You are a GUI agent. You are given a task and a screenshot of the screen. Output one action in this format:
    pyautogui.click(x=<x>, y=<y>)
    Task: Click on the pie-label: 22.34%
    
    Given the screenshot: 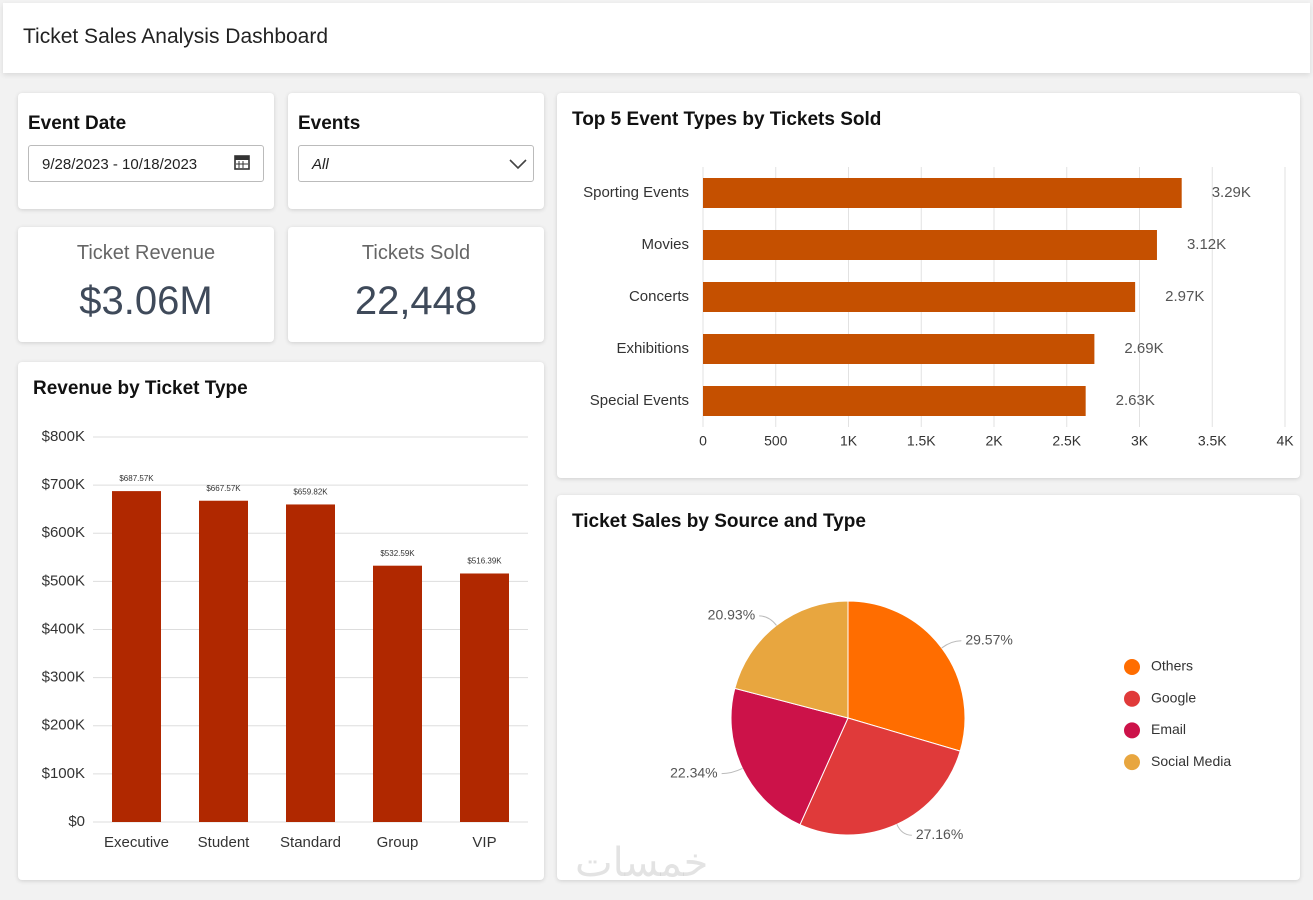 What is the action you would take?
    pyautogui.click(x=693, y=772)
    